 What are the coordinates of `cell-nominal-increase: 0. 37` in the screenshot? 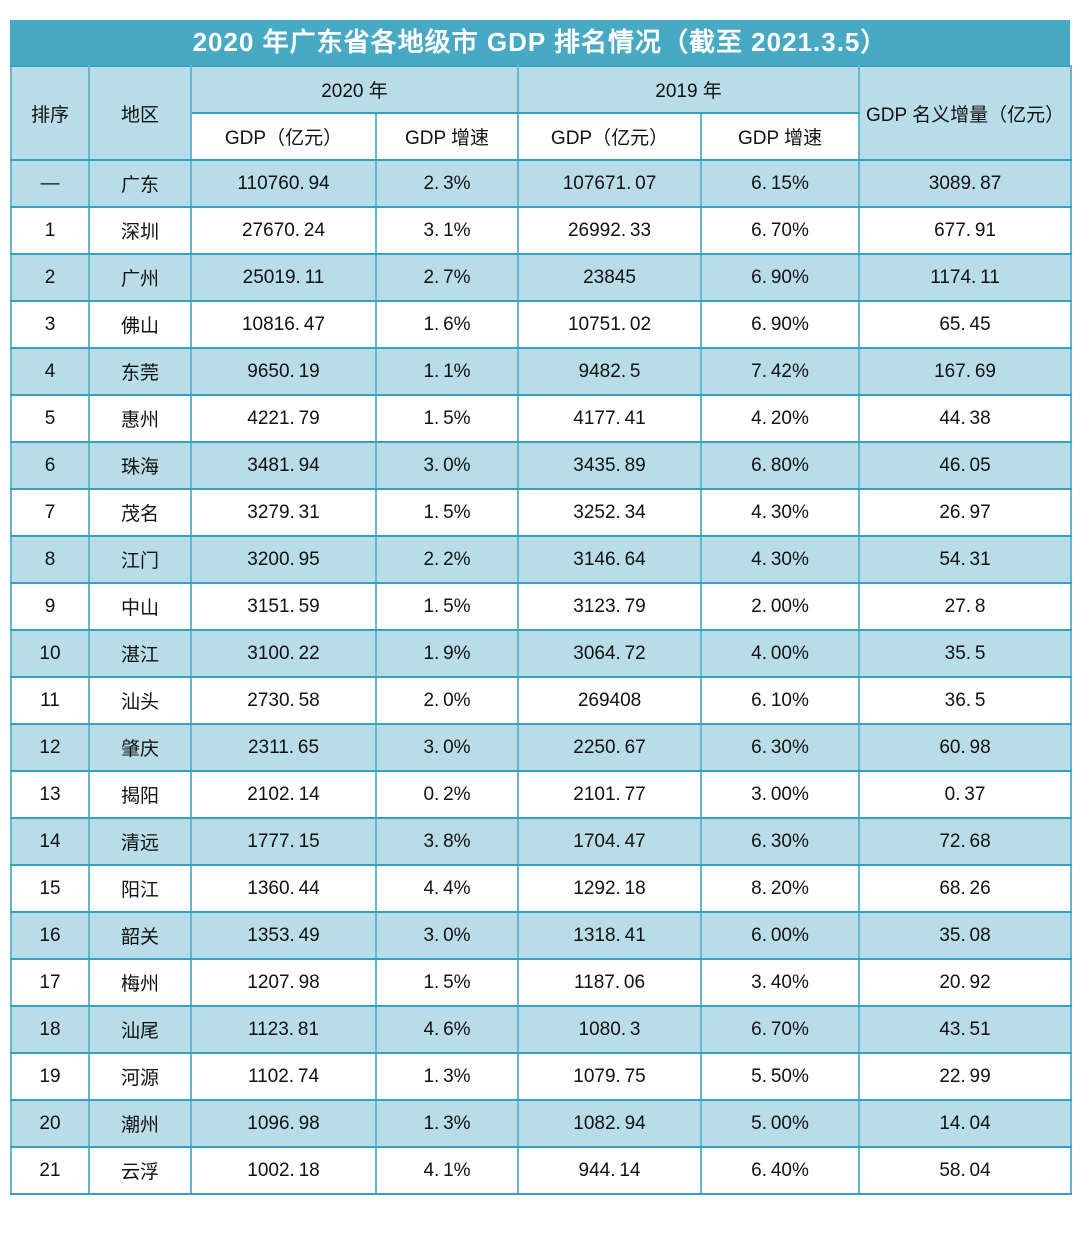 It's located at (965, 794).